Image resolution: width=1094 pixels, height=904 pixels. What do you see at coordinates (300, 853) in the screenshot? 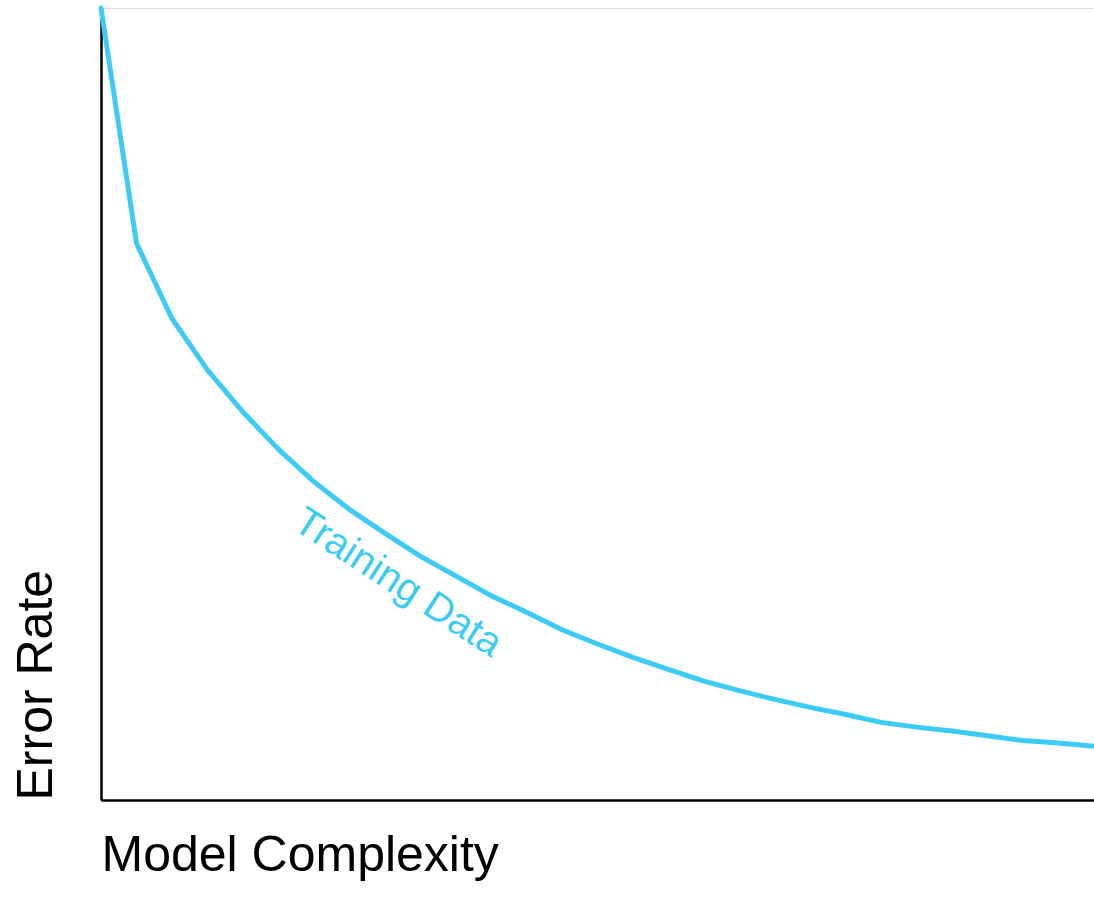
I see `x-axis-title: Model Complexity` at bounding box center [300, 853].